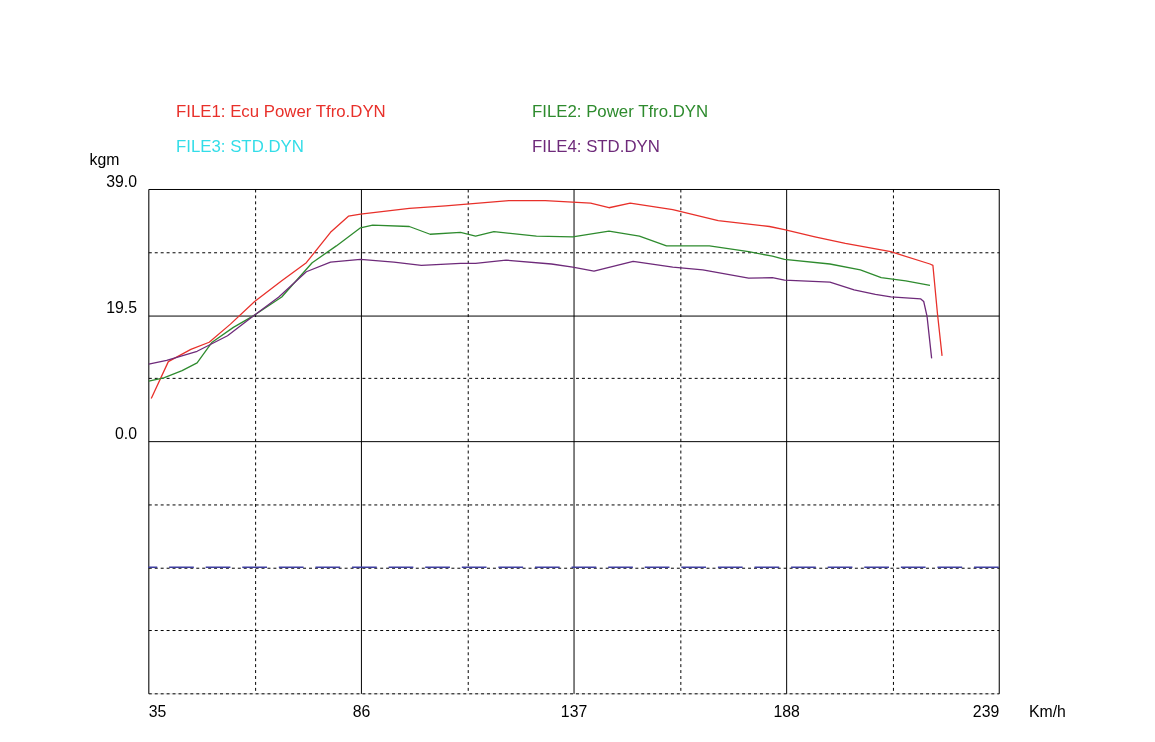 The height and width of the screenshot is (742, 1155). Describe the element at coordinates (1047, 711) in the screenshot. I see `x-axis-title: Km/h` at that location.